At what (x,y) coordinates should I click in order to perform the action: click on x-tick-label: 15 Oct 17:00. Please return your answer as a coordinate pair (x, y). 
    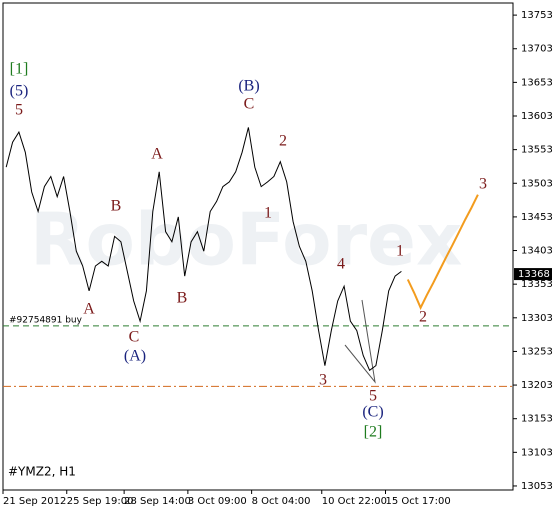
    Looking at the image, I should click on (418, 501).